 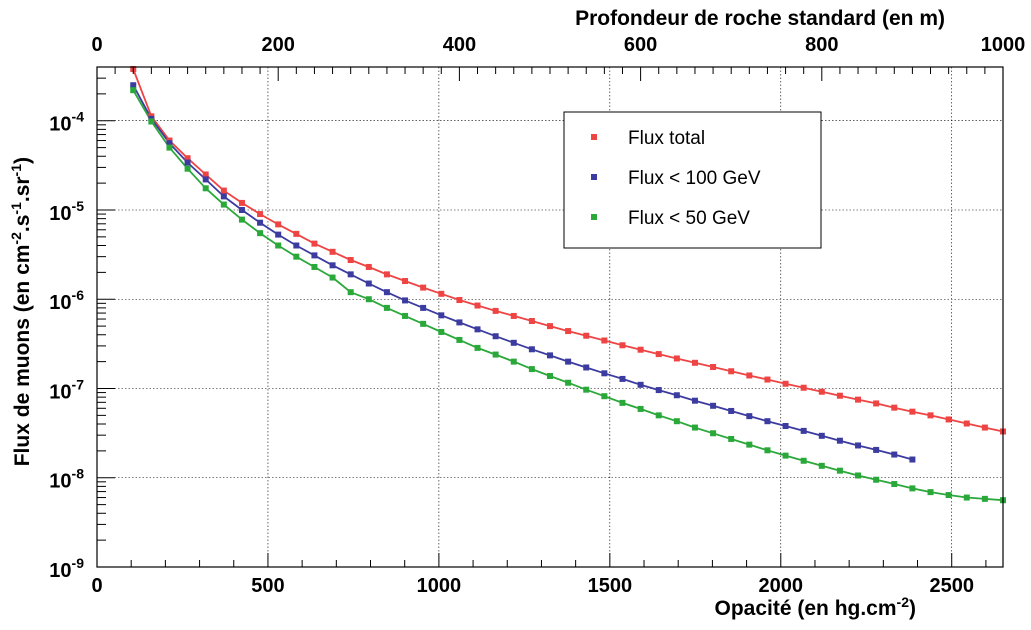 I want to click on y-tick-label-4: 10⁻⁵, so click(x=66, y=211).